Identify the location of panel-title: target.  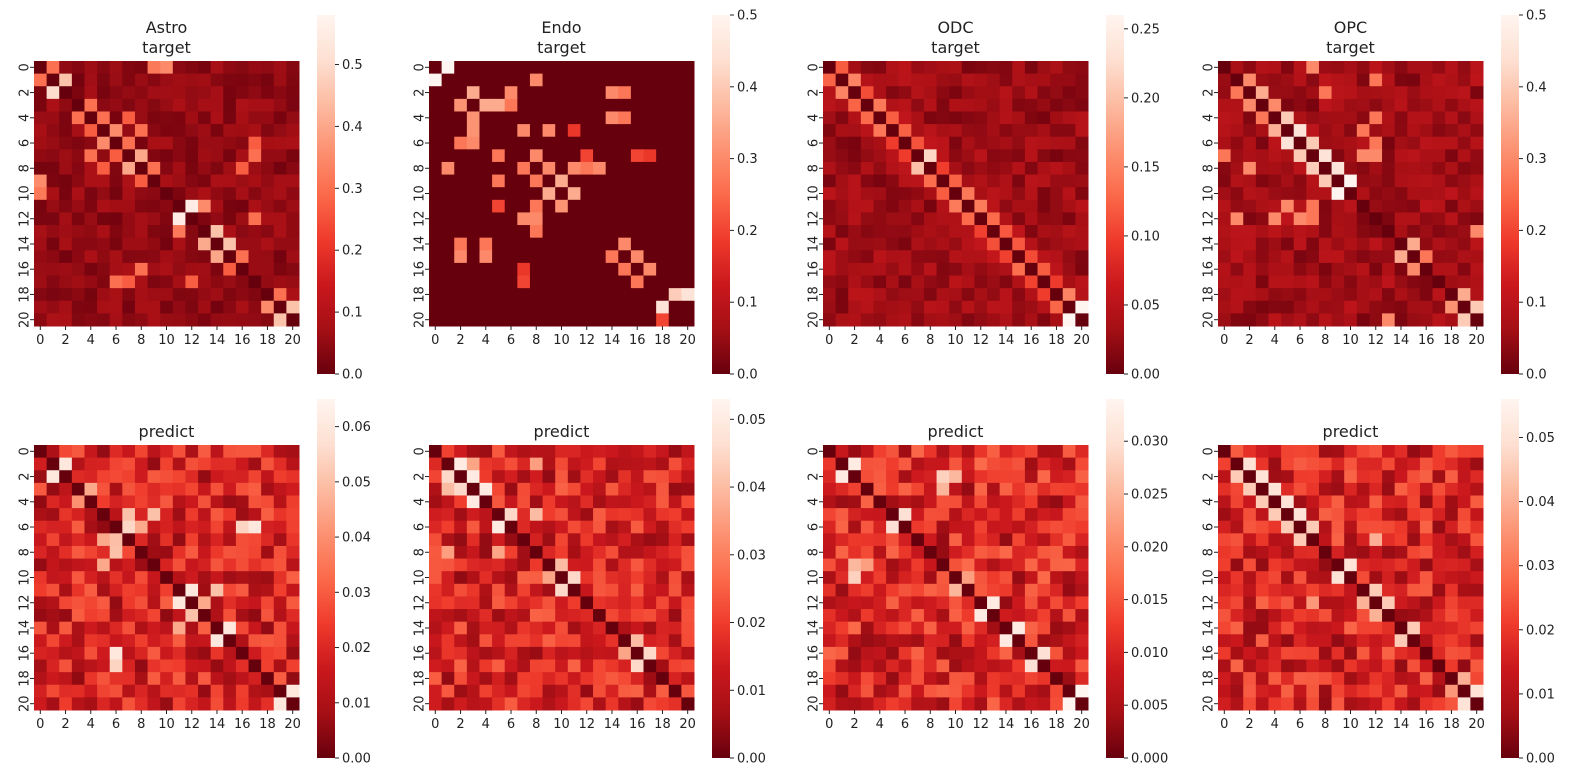
(561, 47).